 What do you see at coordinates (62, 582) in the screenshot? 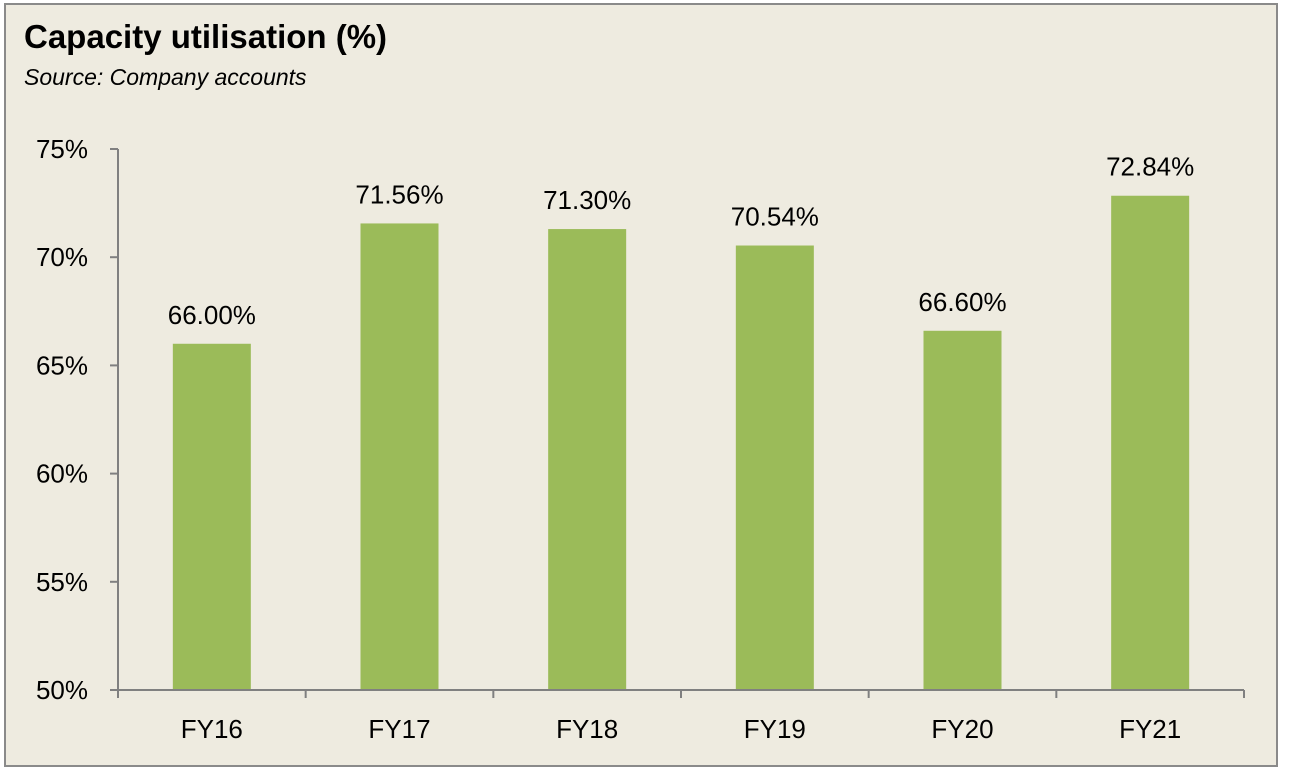
I see `y-tick-label-55: 55%` at bounding box center [62, 582].